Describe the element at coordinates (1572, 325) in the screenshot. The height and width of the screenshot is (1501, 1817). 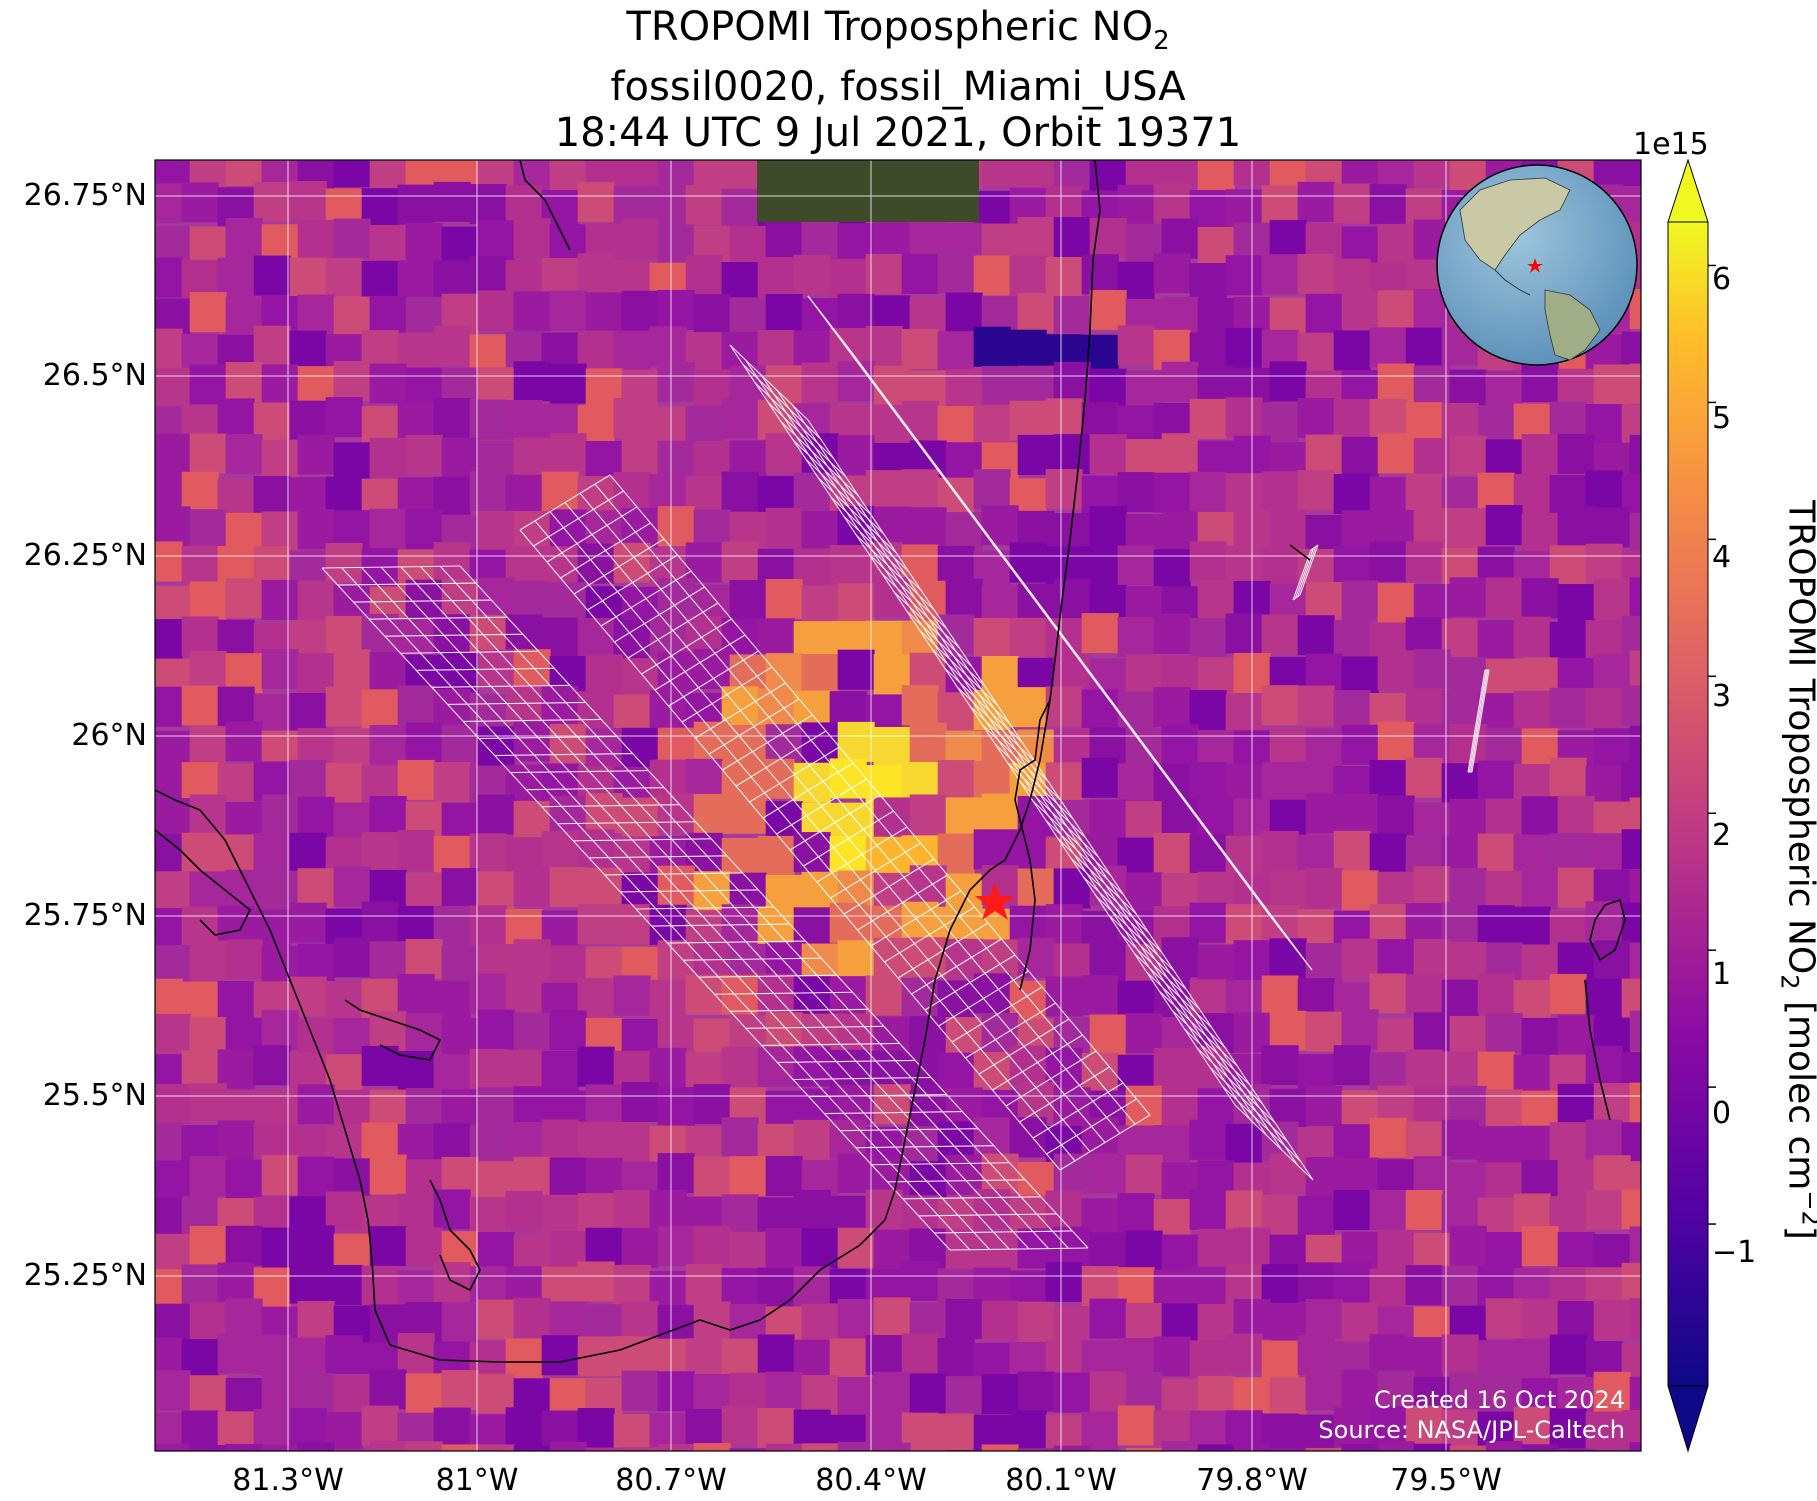
I see `south-america-shape` at that location.